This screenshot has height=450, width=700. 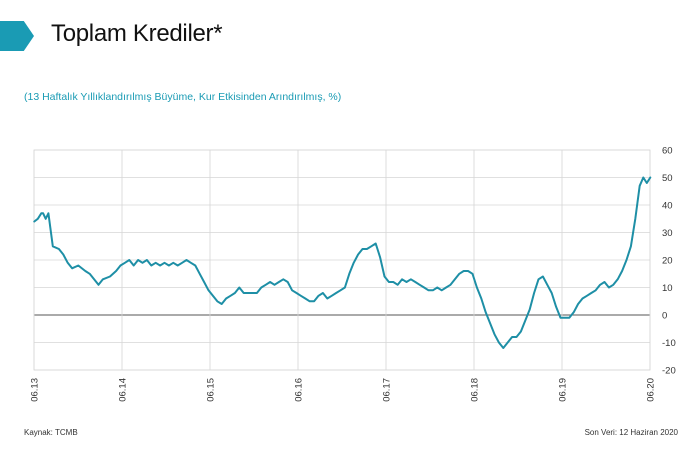 What do you see at coordinates (667, 233) in the screenshot?
I see `y-tick-label: 30` at bounding box center [667, 233].